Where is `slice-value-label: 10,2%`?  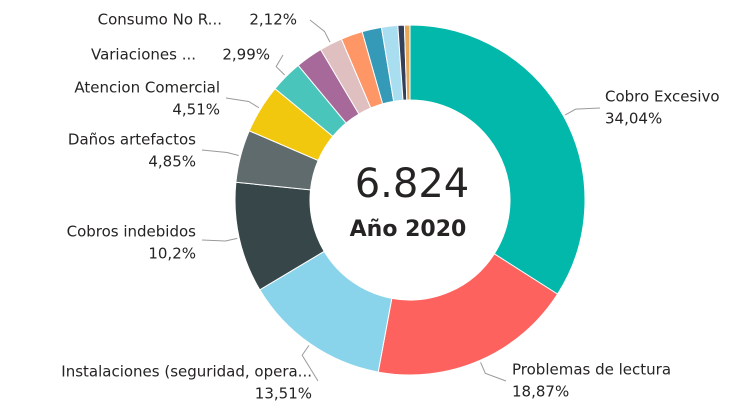
slice-value-label: 10,2% is located at coordinates (172, 254).